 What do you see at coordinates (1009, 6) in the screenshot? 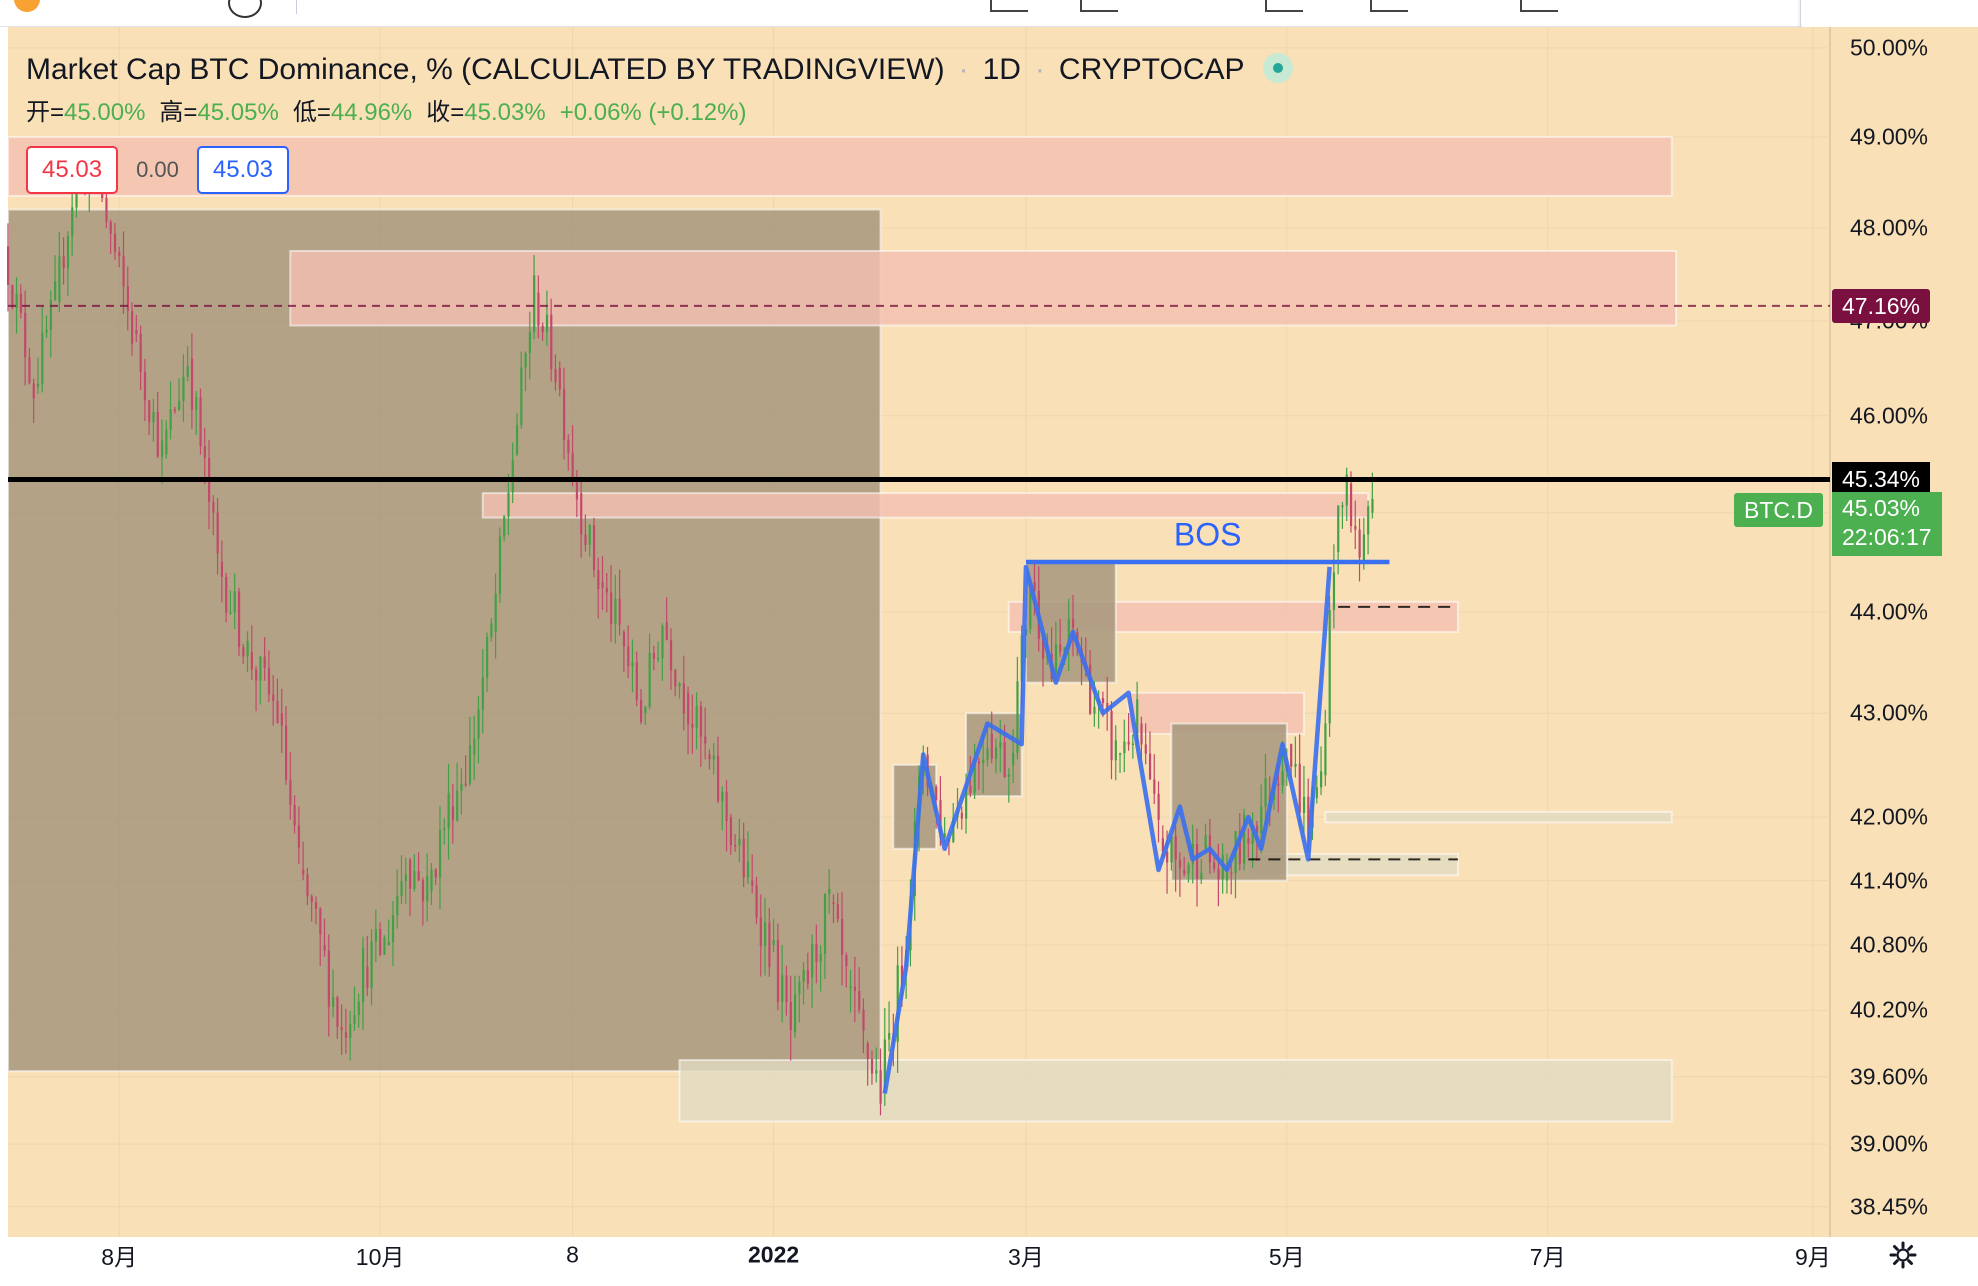
I see `indicator-icon` at bounding box center [1009, 6].